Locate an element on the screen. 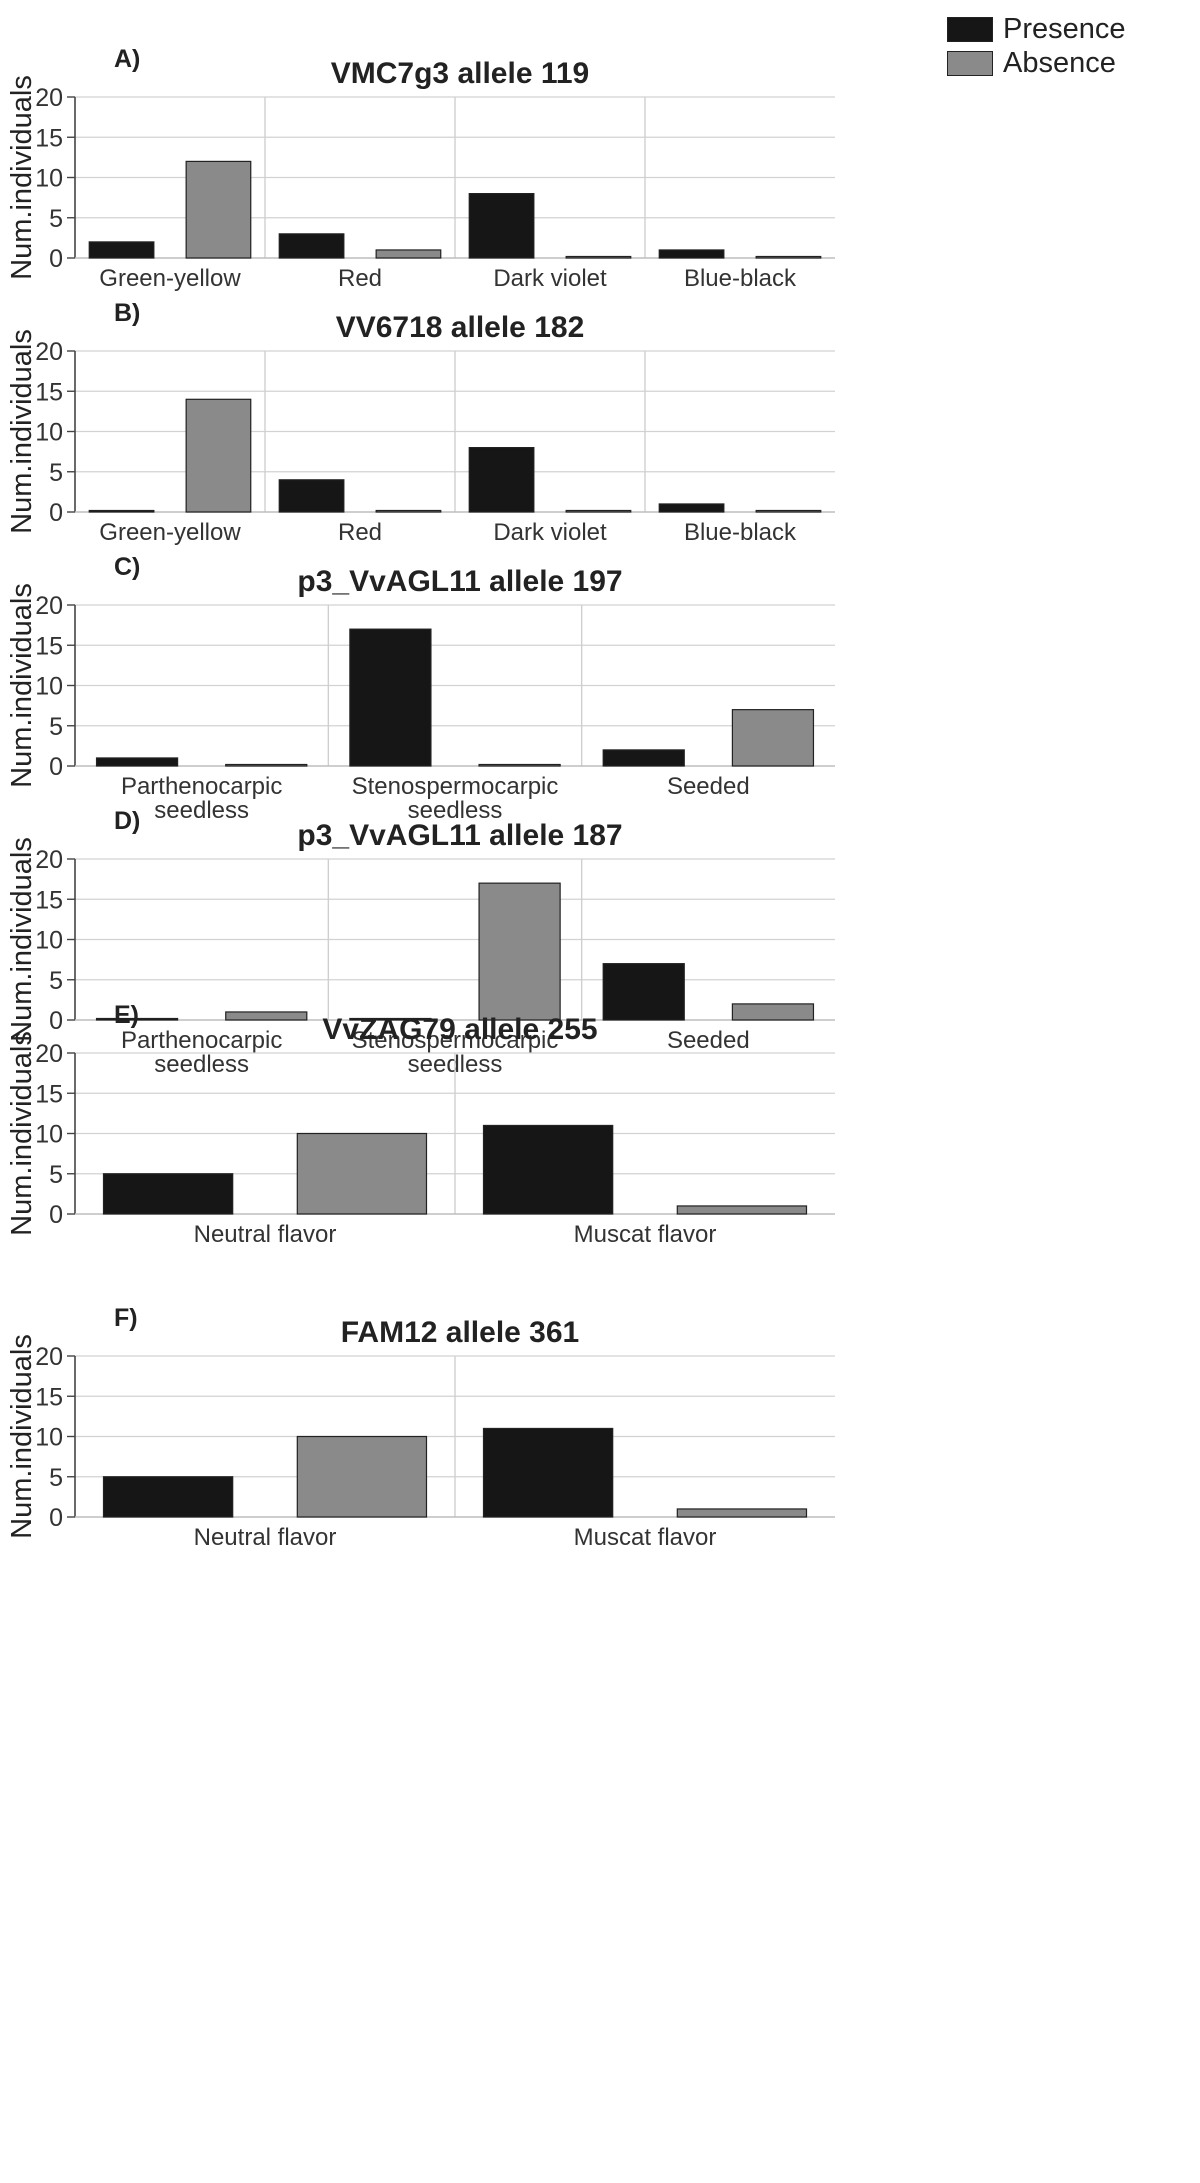 The image size is (1200, 2183). panel-2-category-label-line: Dark violet is located at coordinates (550, 532).